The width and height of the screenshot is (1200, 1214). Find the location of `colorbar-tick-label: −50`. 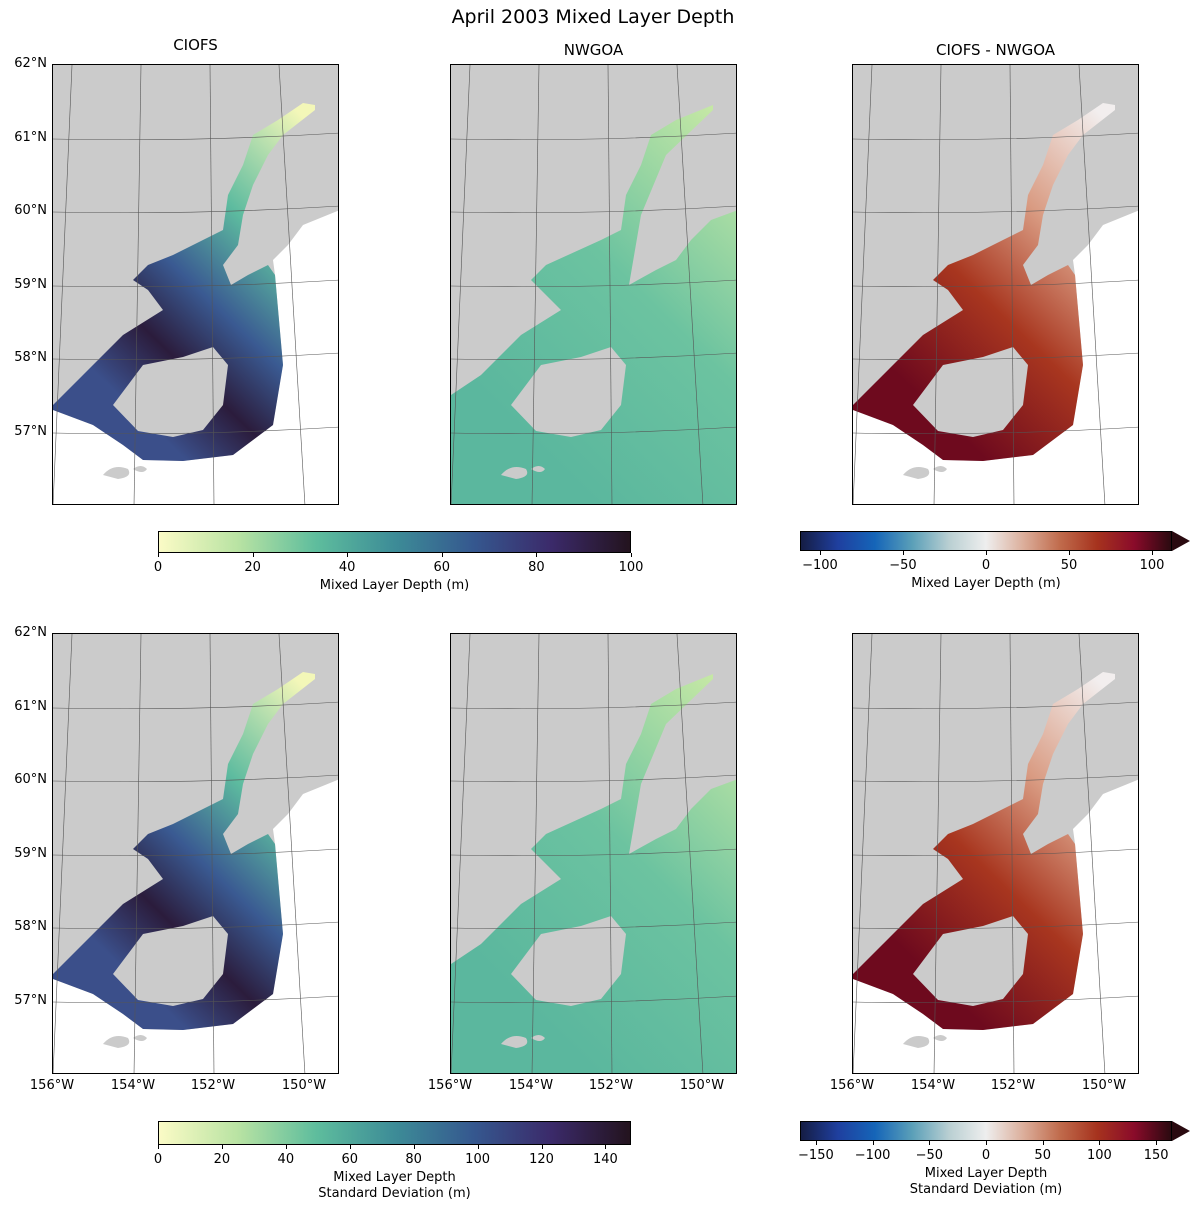

colorbar-tick-label: −50 is located at coordinates (903, 565).